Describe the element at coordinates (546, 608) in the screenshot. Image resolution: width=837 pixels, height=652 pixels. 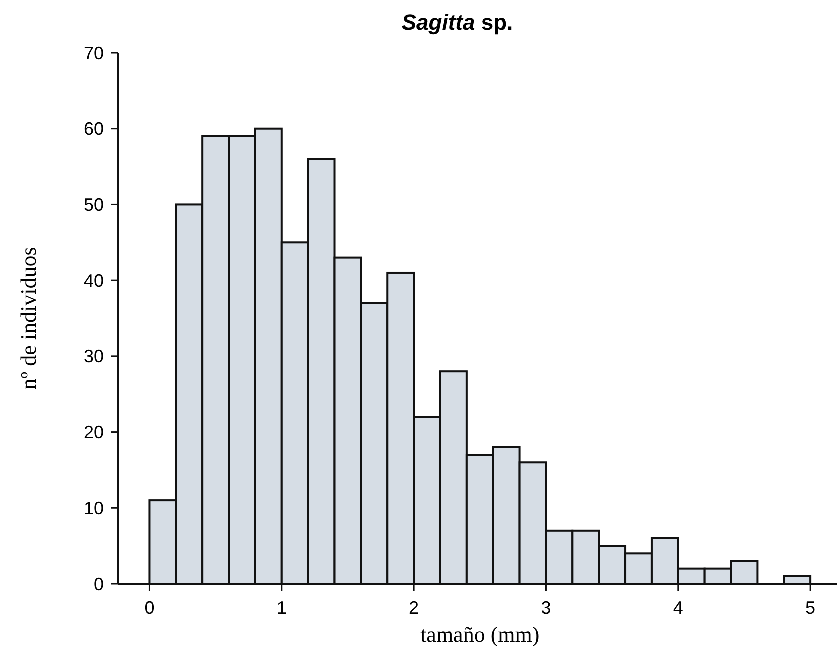
I see `x-tick-label: 3` at that location.